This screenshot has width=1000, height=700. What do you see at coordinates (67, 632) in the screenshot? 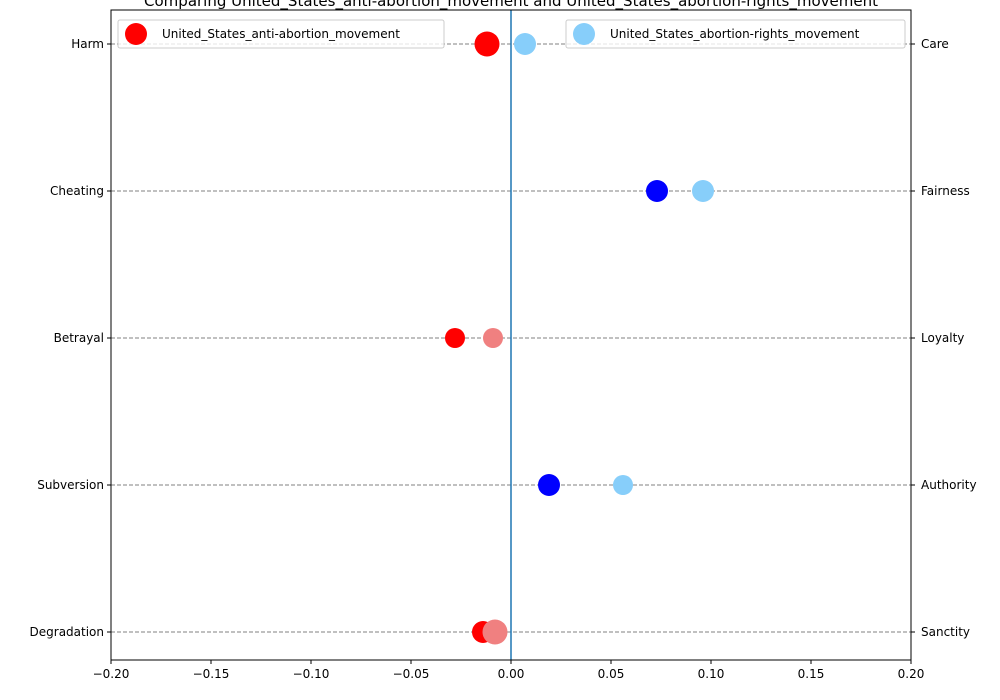
I see `y-left-tick-label: Degradation` at bounding box center [67, 632].